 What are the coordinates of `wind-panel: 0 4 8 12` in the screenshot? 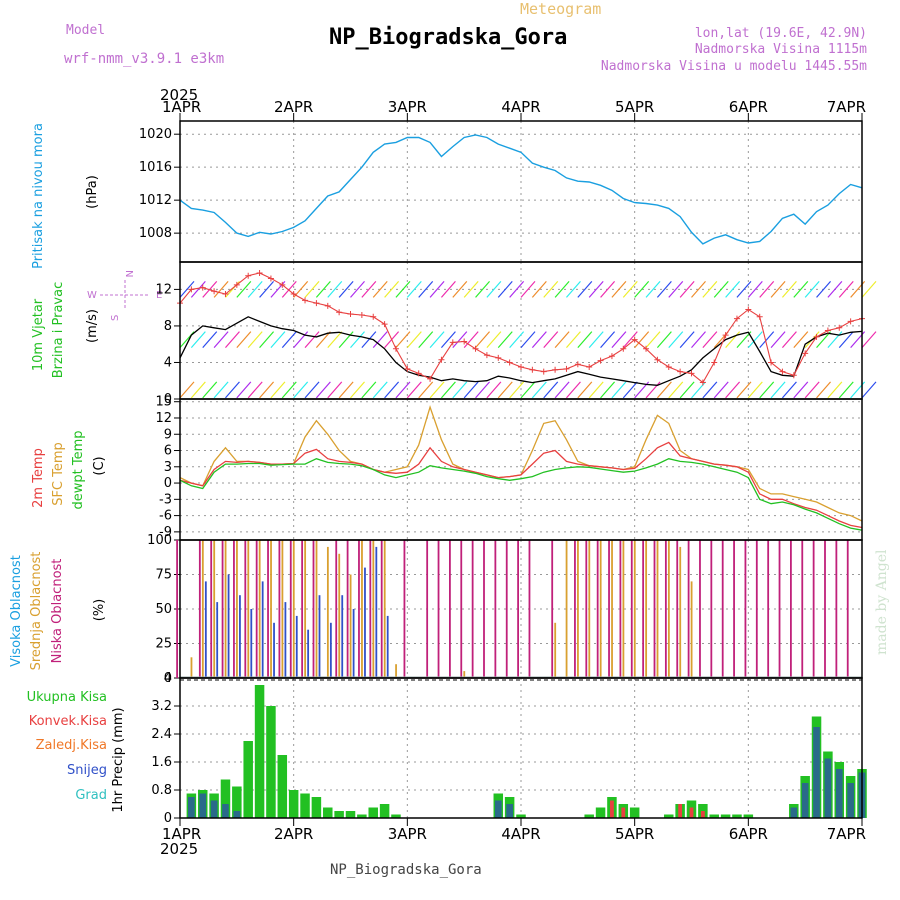 It's located at (508, 334).